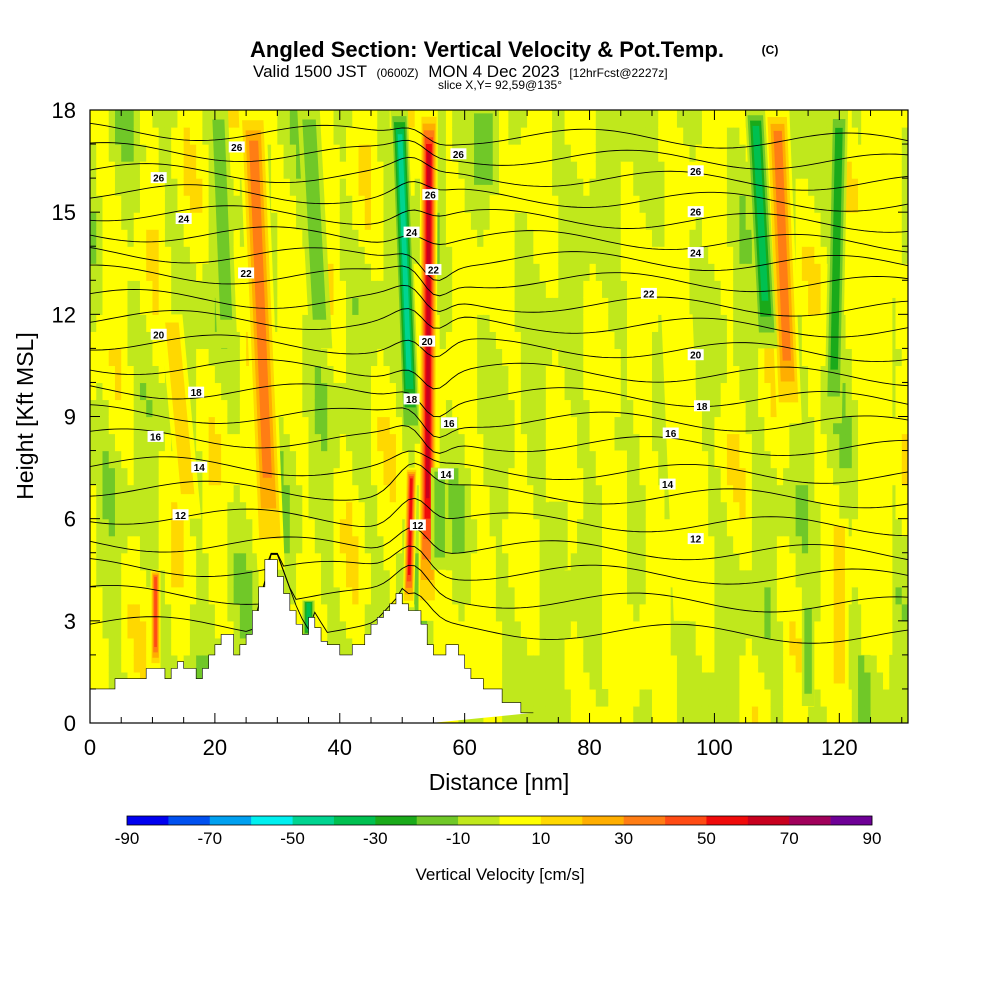 This screenshot has height=1000, width=1000. What do you see at coordinates (199, 467) in the screenshot?
I see `isentrope-label: 14` at bounding box center [199, 467].